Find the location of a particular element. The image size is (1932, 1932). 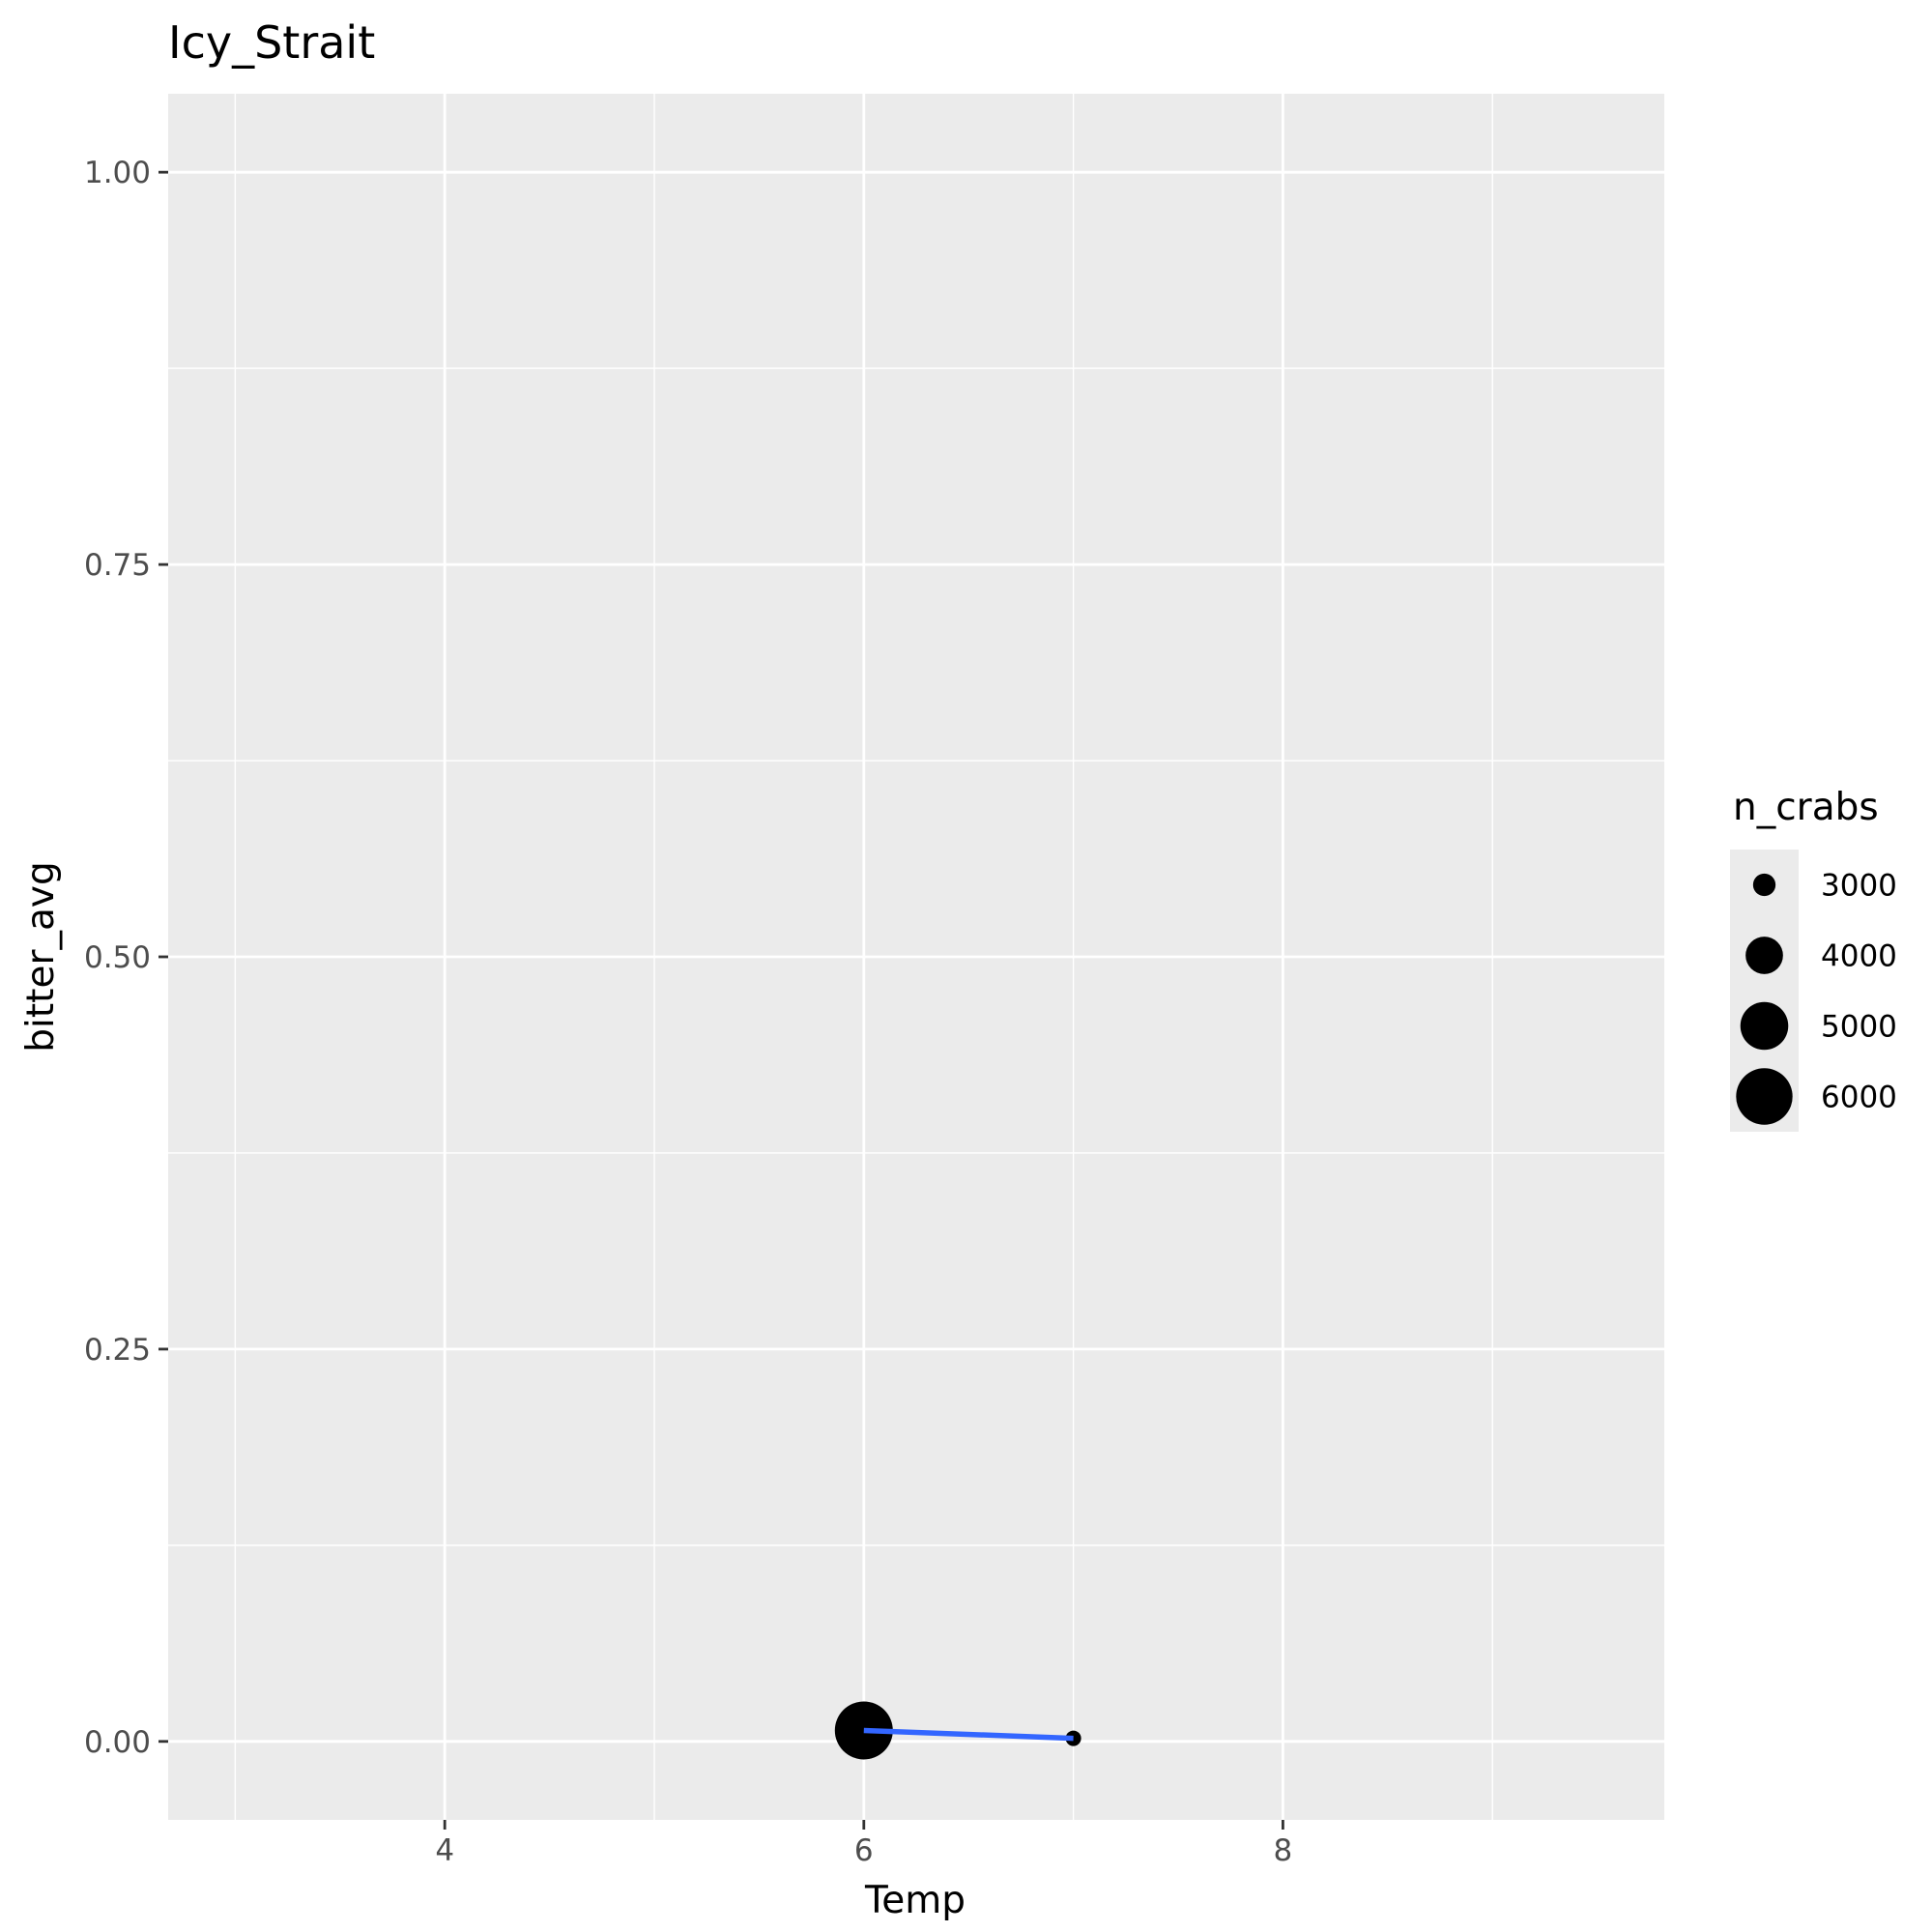

y-axis-title: bitter_avg is located at coordinates (41, 956).